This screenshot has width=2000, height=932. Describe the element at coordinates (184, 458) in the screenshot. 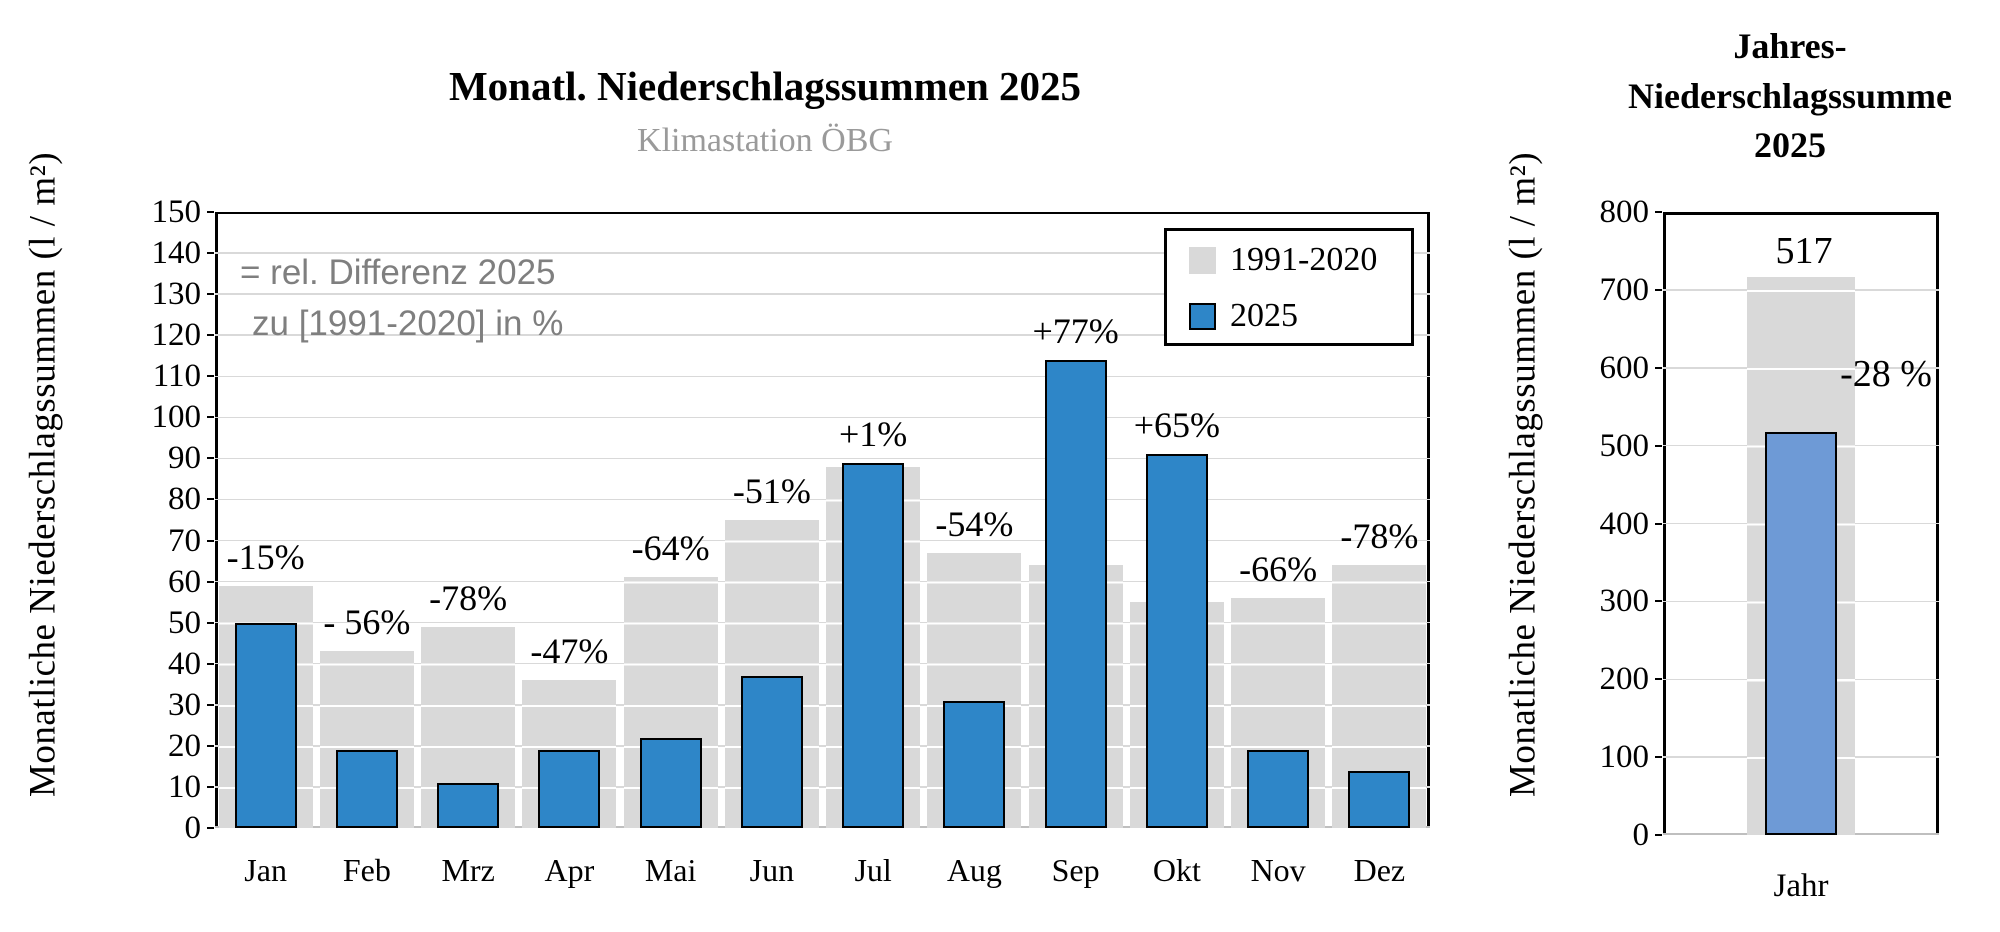

I see `y-tick-label-90: 90` at that location.